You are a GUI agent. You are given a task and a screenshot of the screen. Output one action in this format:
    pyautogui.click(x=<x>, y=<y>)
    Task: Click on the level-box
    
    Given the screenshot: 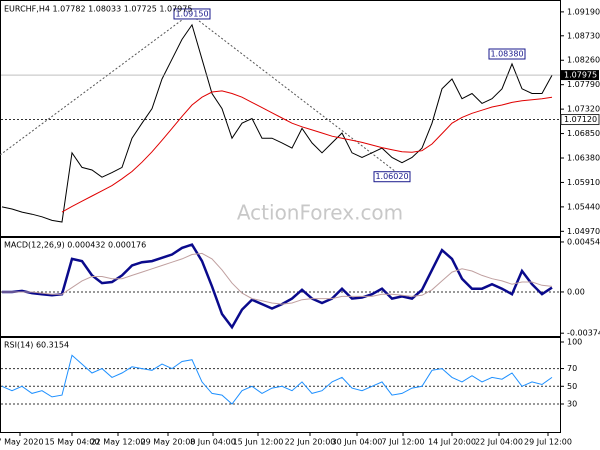 What is the action you would take?
    pyautogui.click(x=580, y=120)
    